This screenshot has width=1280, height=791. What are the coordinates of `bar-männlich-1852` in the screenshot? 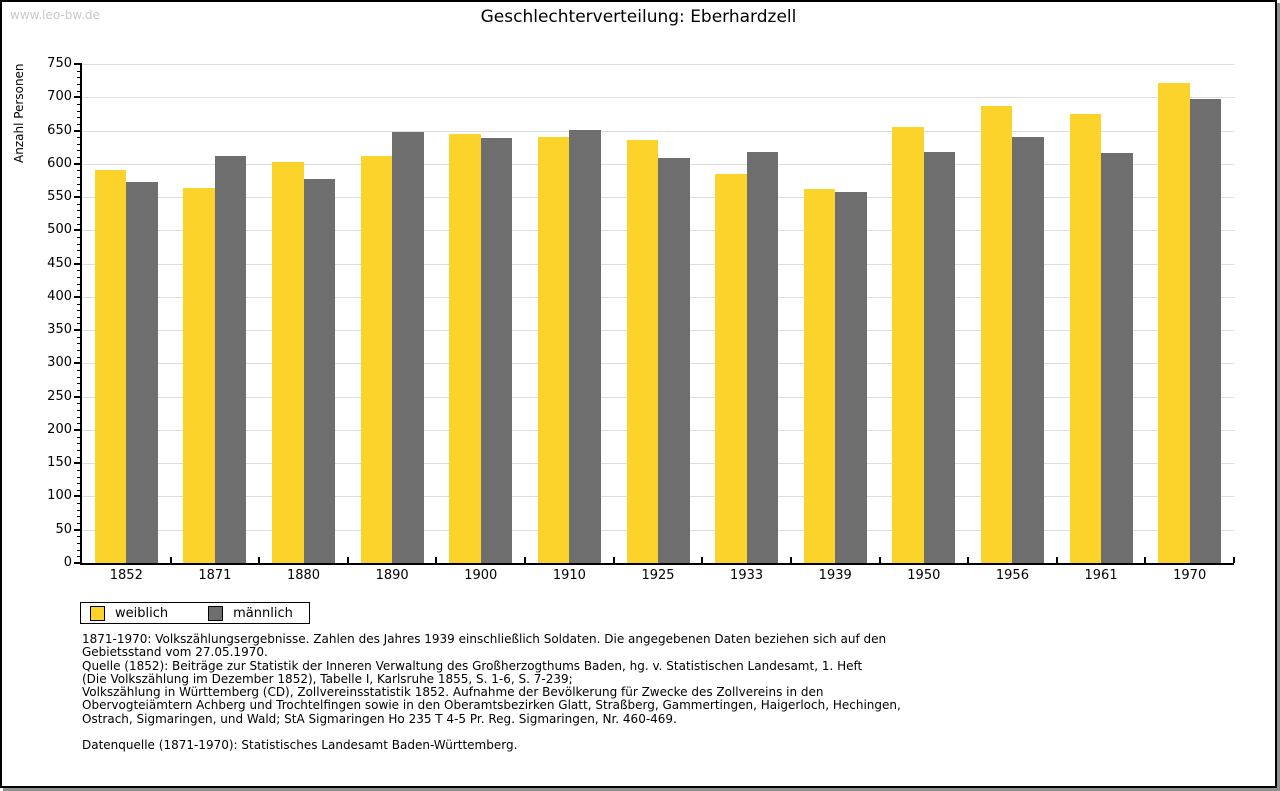 It's located at (142, 372).